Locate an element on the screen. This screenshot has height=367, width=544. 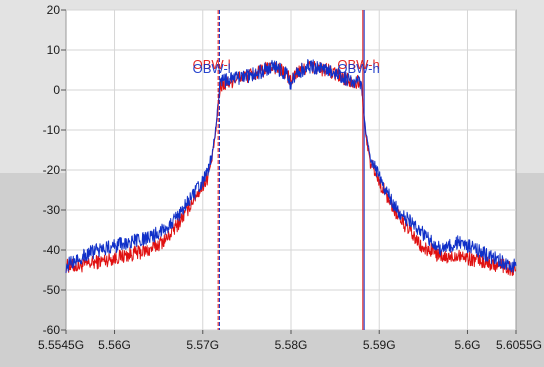
y-tick-label: -20 is located at coordinates (52, 170).